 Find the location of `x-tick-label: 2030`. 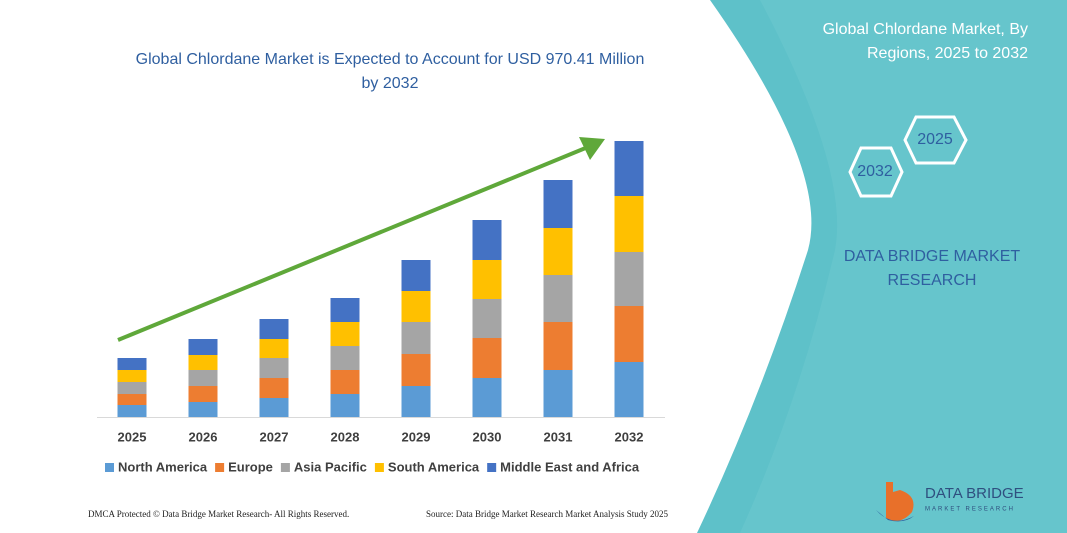

x-tick-label: 2030 is located at coordinates (487, 436).